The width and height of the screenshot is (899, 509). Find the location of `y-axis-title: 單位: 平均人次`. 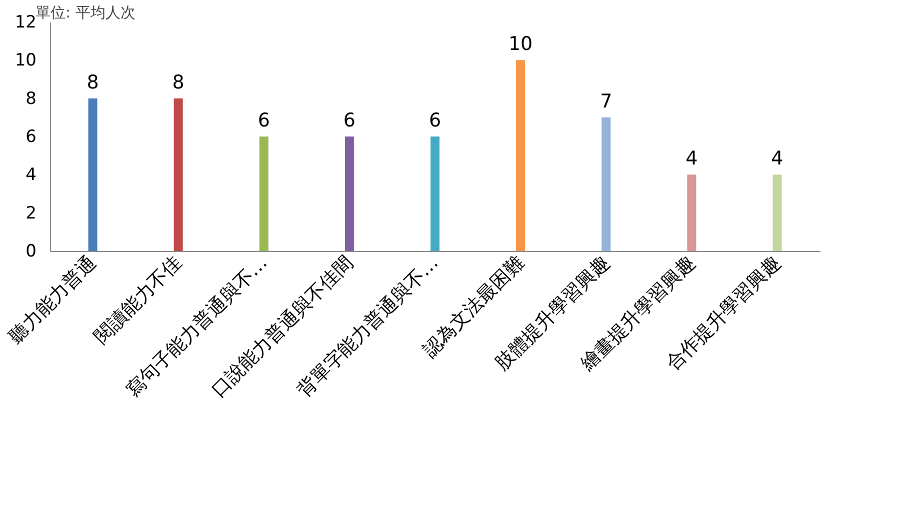

y-axis-title: 單位: 平均人次 is located at coordinates (86, 13).